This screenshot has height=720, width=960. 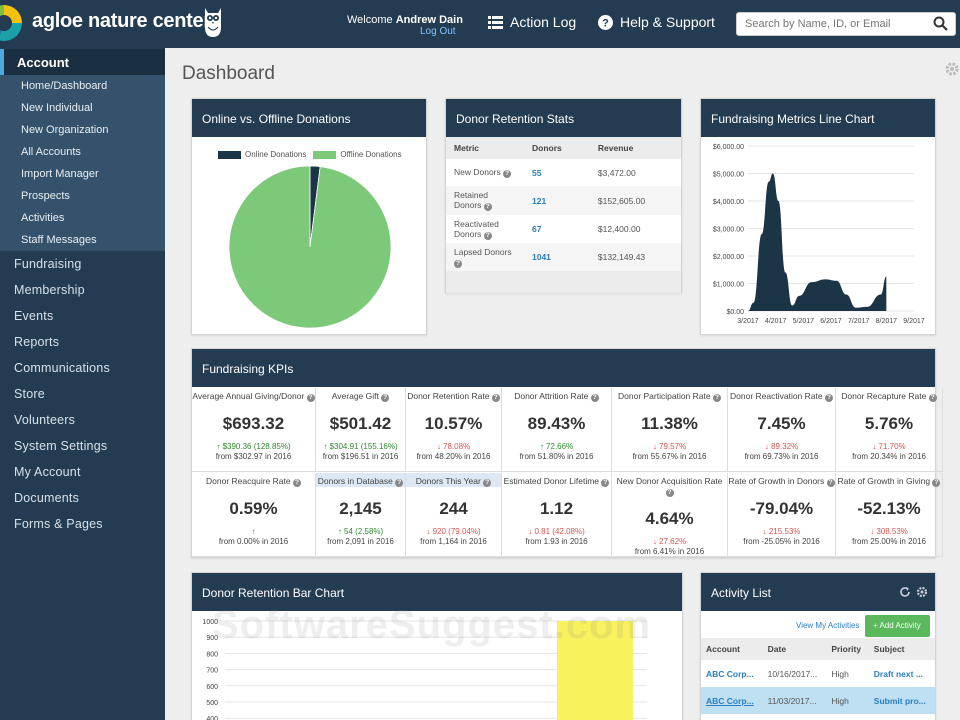 I want to click on add-activity-button: + Add Activity, so click(x=897, y=626).